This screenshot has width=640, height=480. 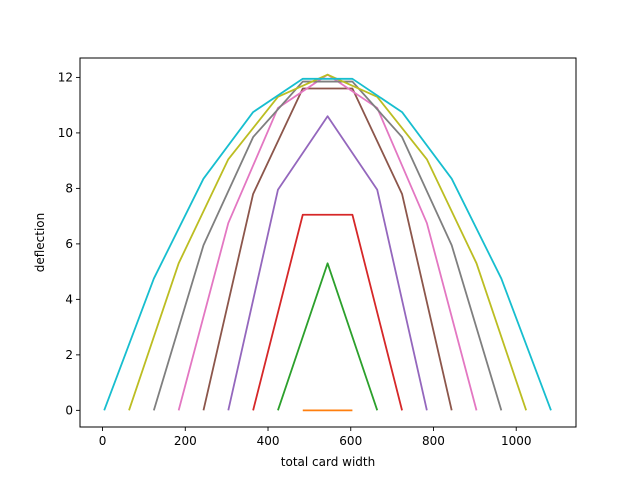 What do you see at coordinates (65, 133) in the screenshot?
I see `y-tick-label: 10` at bounding box center [65, 133].